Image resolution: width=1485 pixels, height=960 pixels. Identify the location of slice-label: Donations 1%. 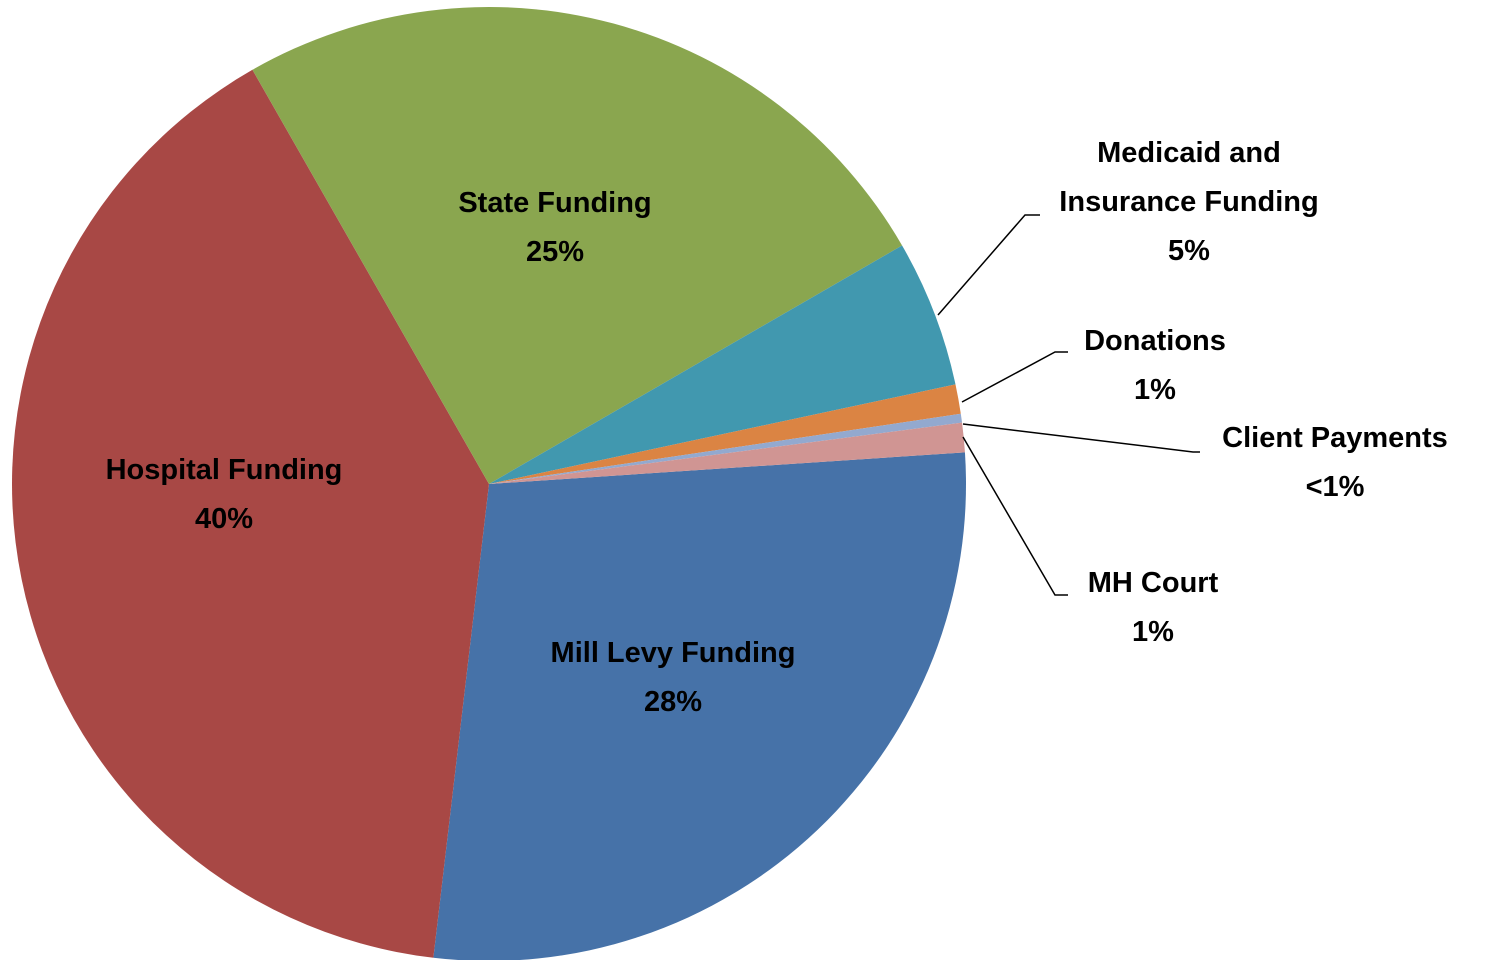
(1155, 366).